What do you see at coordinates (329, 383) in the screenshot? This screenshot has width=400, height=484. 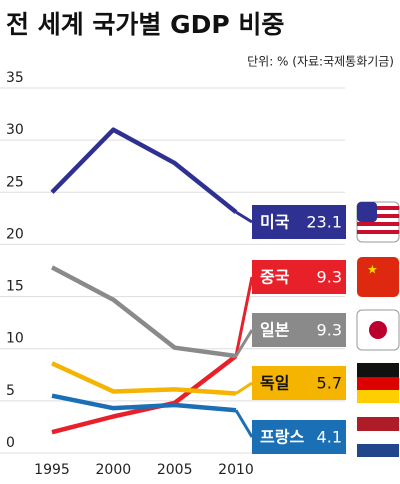 I see `end-value-label: 5.7` at bounding box center [329, 383].